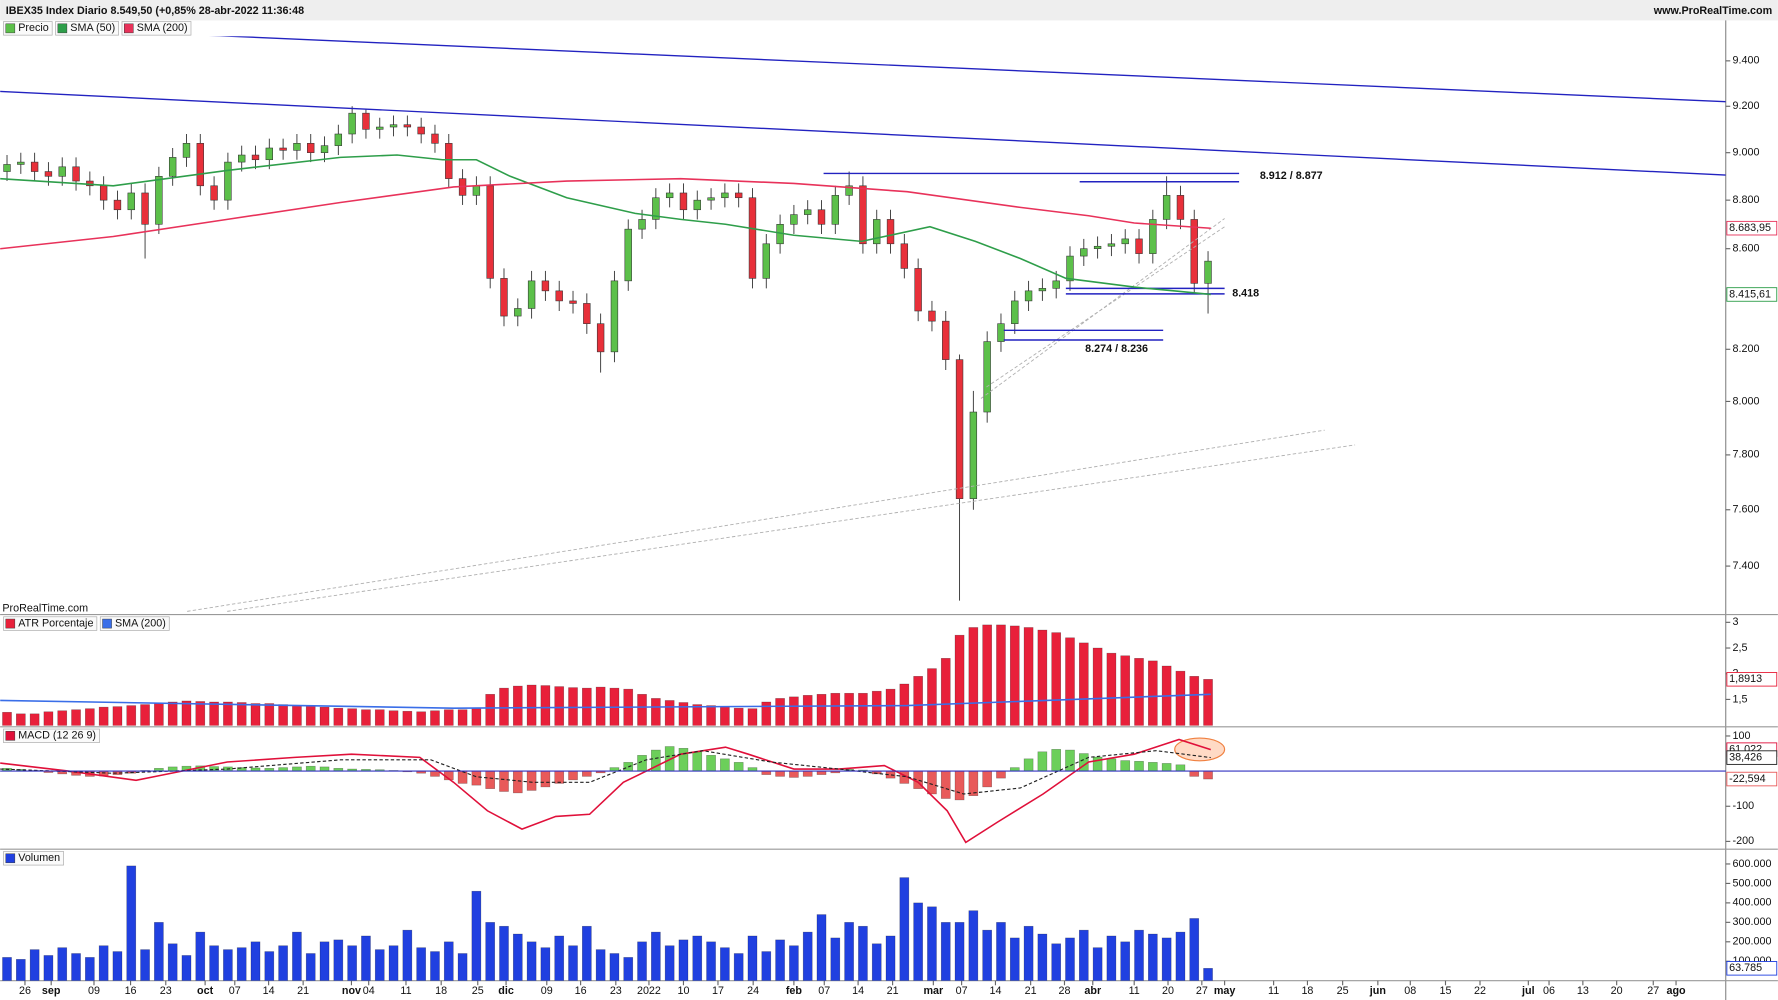 The height and width of the screenshot is (1000, 1778). Describe the element at coordinates (1746, 249) in the screenshot. I see `y-tick-label: 8.600` at that location.